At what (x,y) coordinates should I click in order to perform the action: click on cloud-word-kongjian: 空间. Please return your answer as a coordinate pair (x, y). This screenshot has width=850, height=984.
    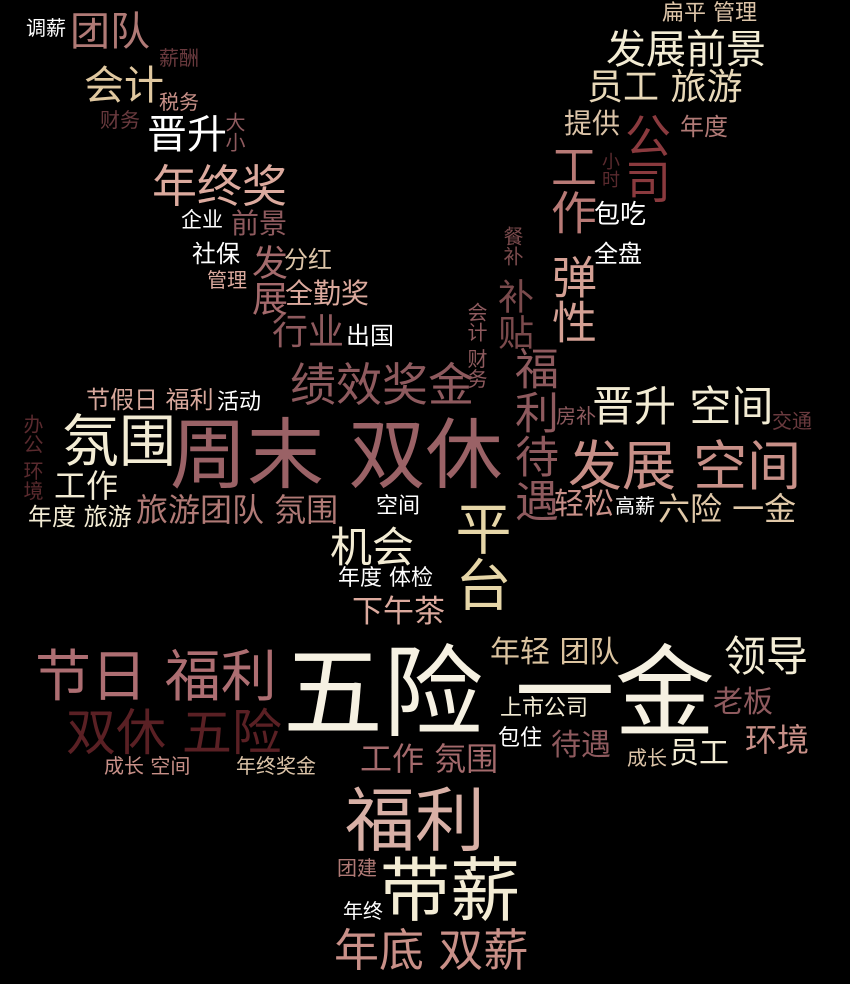
    Looking at the image, I should click on (398, 506).